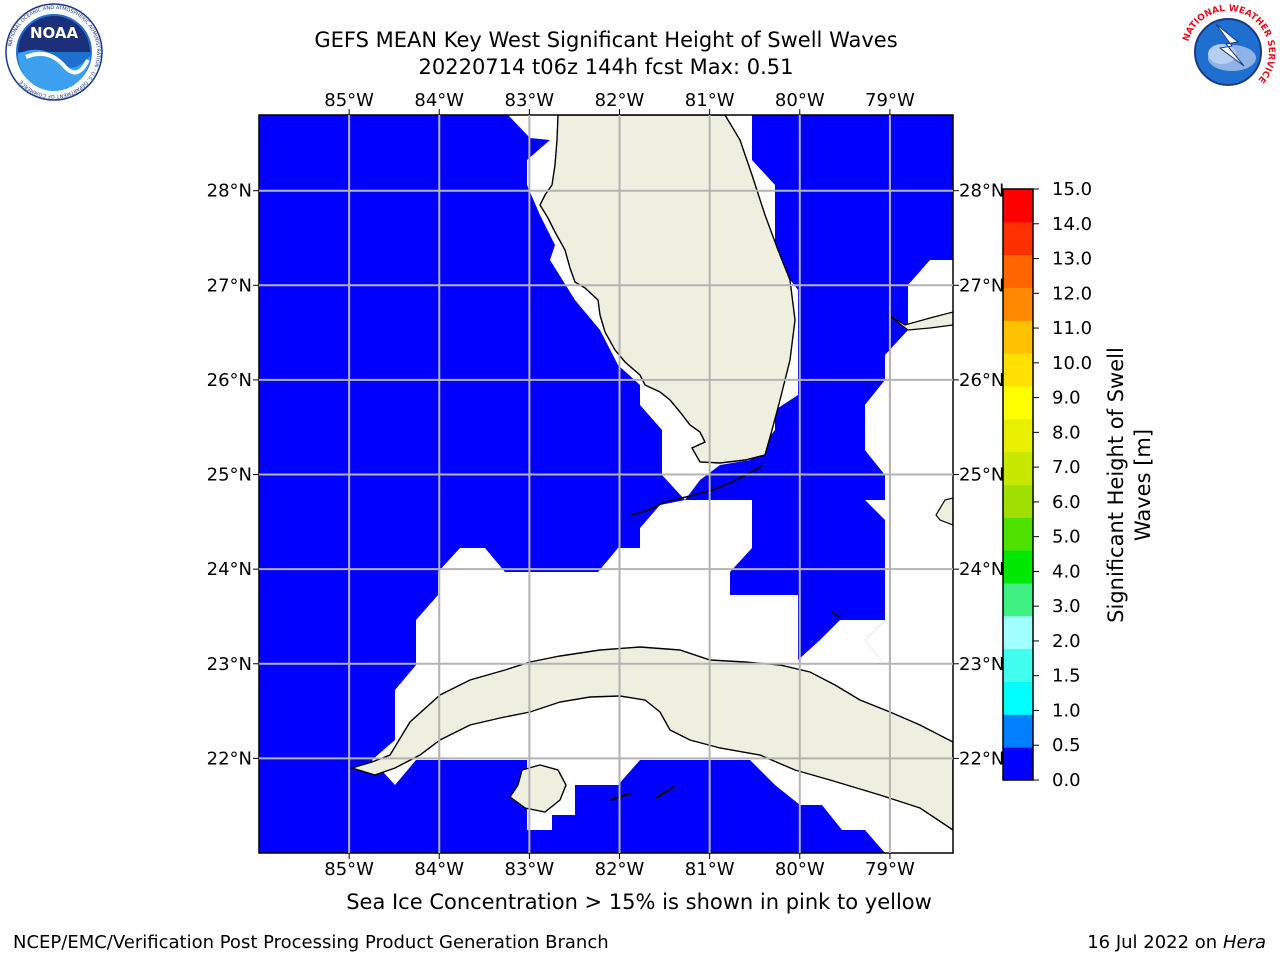 The height and width of the screenshot is (960, 1280). I want to click on lat-tick-label-left: 23°N, so click(229, 664).